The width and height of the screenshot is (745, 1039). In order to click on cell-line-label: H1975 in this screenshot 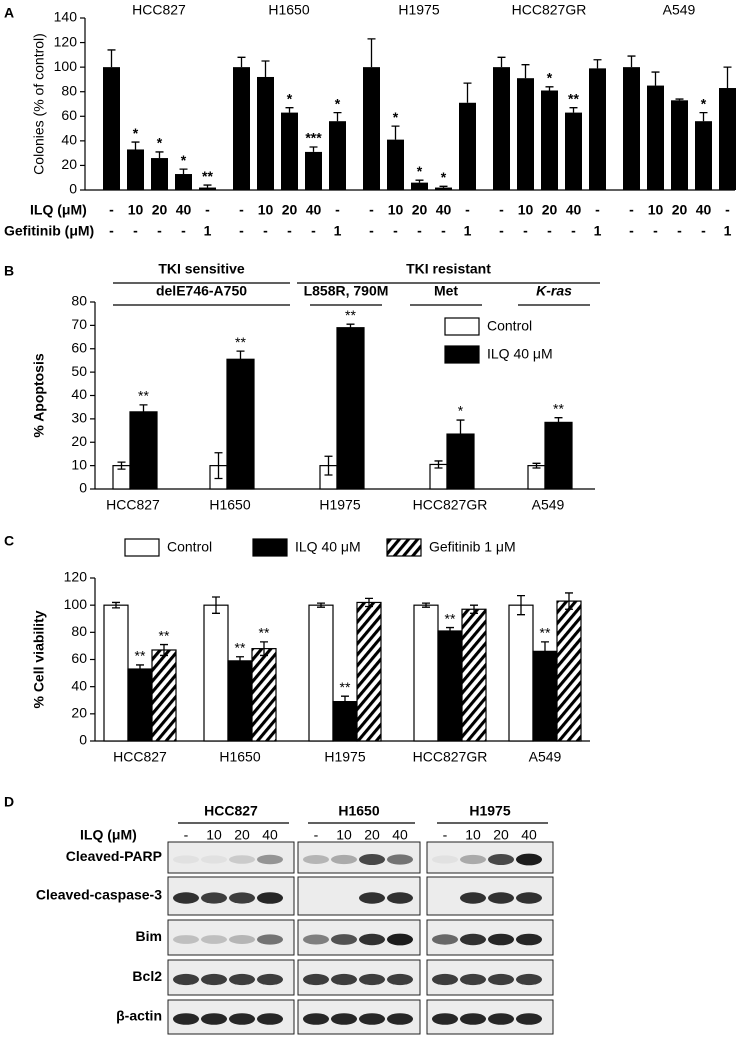, I will do `click(489, 811)`.